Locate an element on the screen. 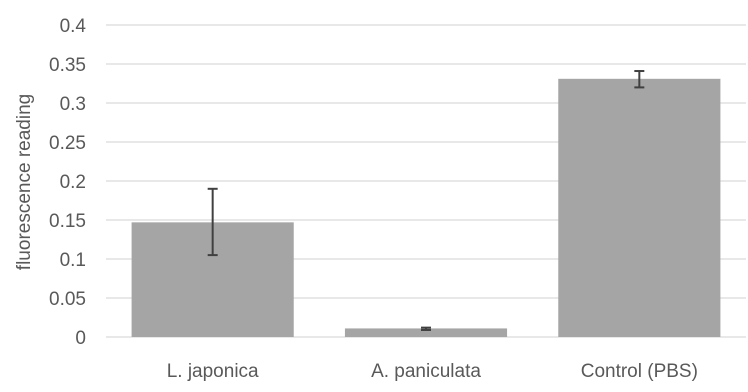 Image resolution: width=748 pixels, height=392 pixels. y-tick-labels: 0 0.05 0.1 0.15 0.2 0.25 0.3 0.35 0.4 is located at coordinates (67, 182).